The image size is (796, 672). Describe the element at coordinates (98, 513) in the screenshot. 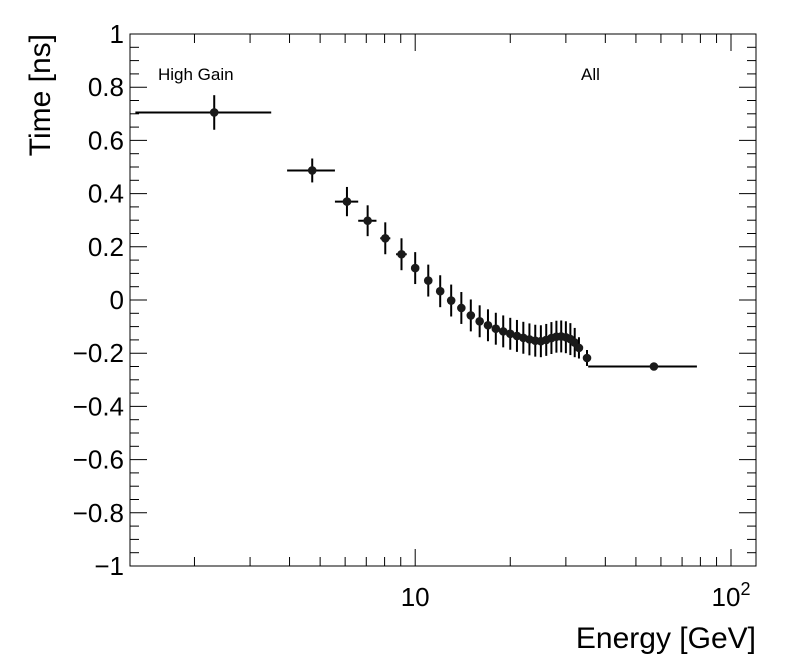

I see `y-tick-label: −0.8` at that location.